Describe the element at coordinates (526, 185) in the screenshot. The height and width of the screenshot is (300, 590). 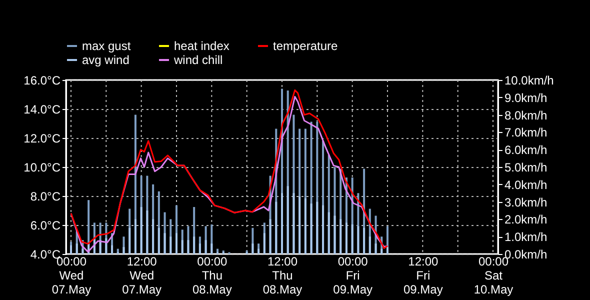
I see `y2-tick-label: 4.0km/h` at that location.